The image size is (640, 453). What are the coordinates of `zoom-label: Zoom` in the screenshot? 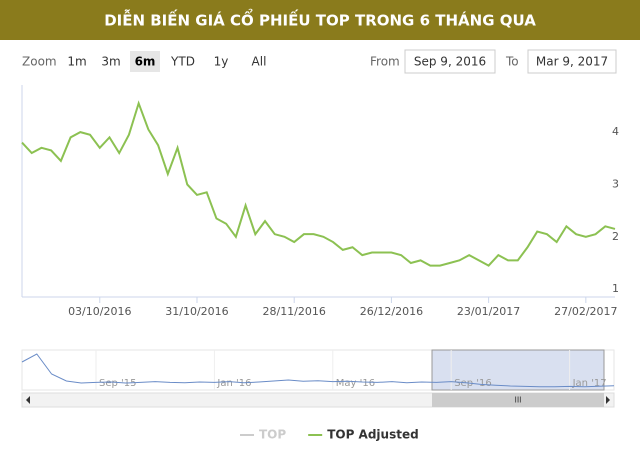 It's located at (39, 62).